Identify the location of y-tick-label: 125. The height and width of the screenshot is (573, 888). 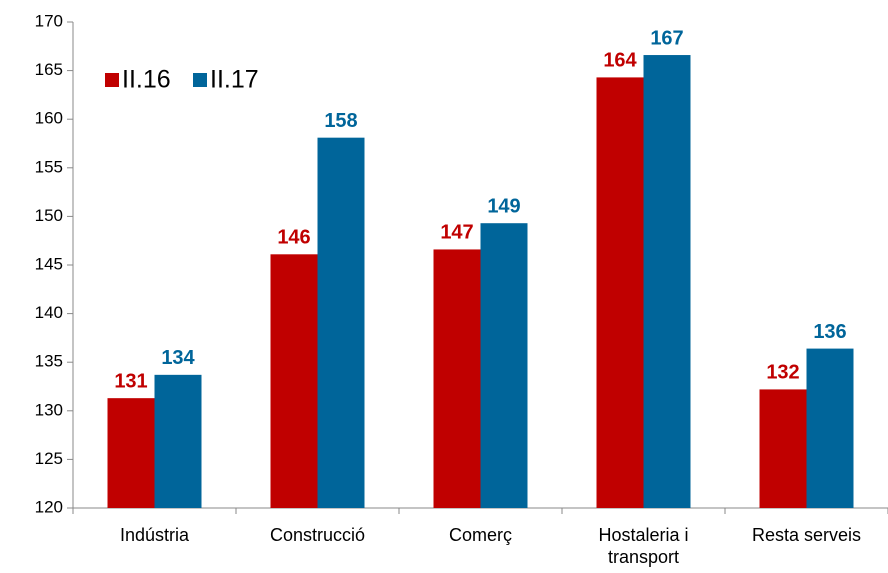
(49, 458).